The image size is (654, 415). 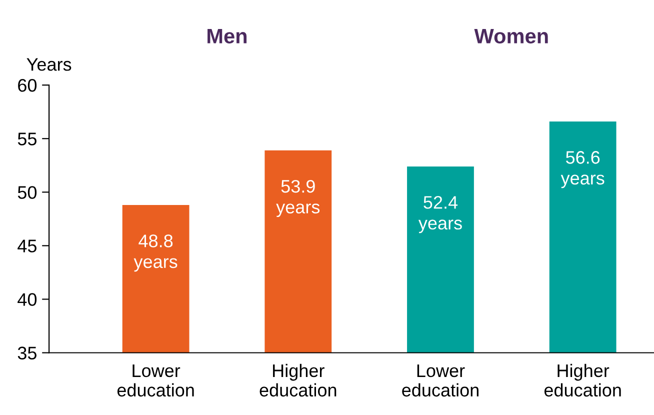 What do you see at coordinates (49, 64) in the screenshot?
I see `y-axis-title: Years` at bounding box center [49, 64].